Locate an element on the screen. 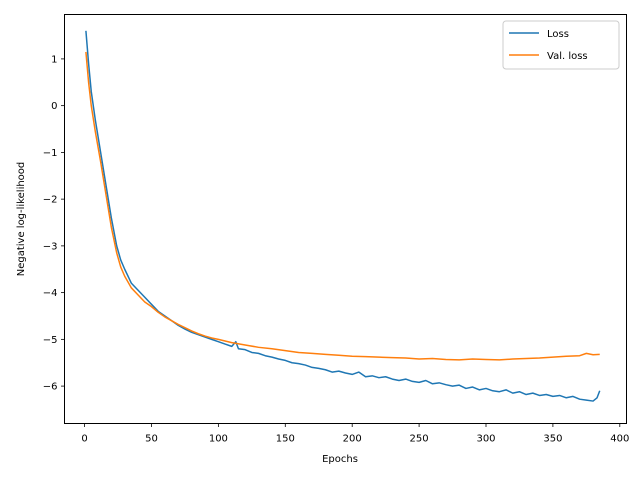  x-tick-label: 150 is located at coordinates (285, 439).